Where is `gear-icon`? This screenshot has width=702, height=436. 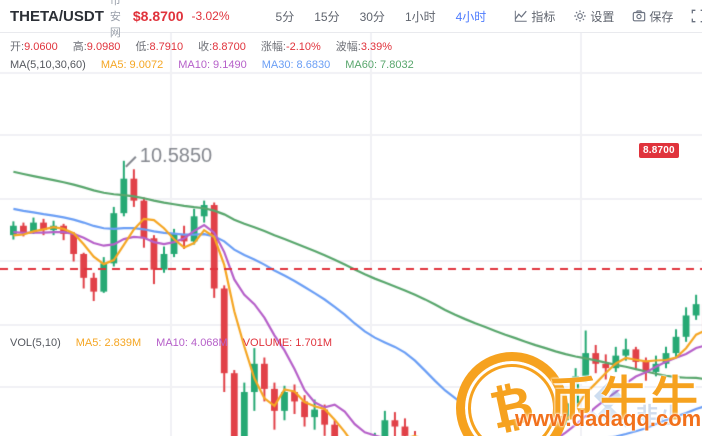 gear-icon is located at coordinates (580, 16).